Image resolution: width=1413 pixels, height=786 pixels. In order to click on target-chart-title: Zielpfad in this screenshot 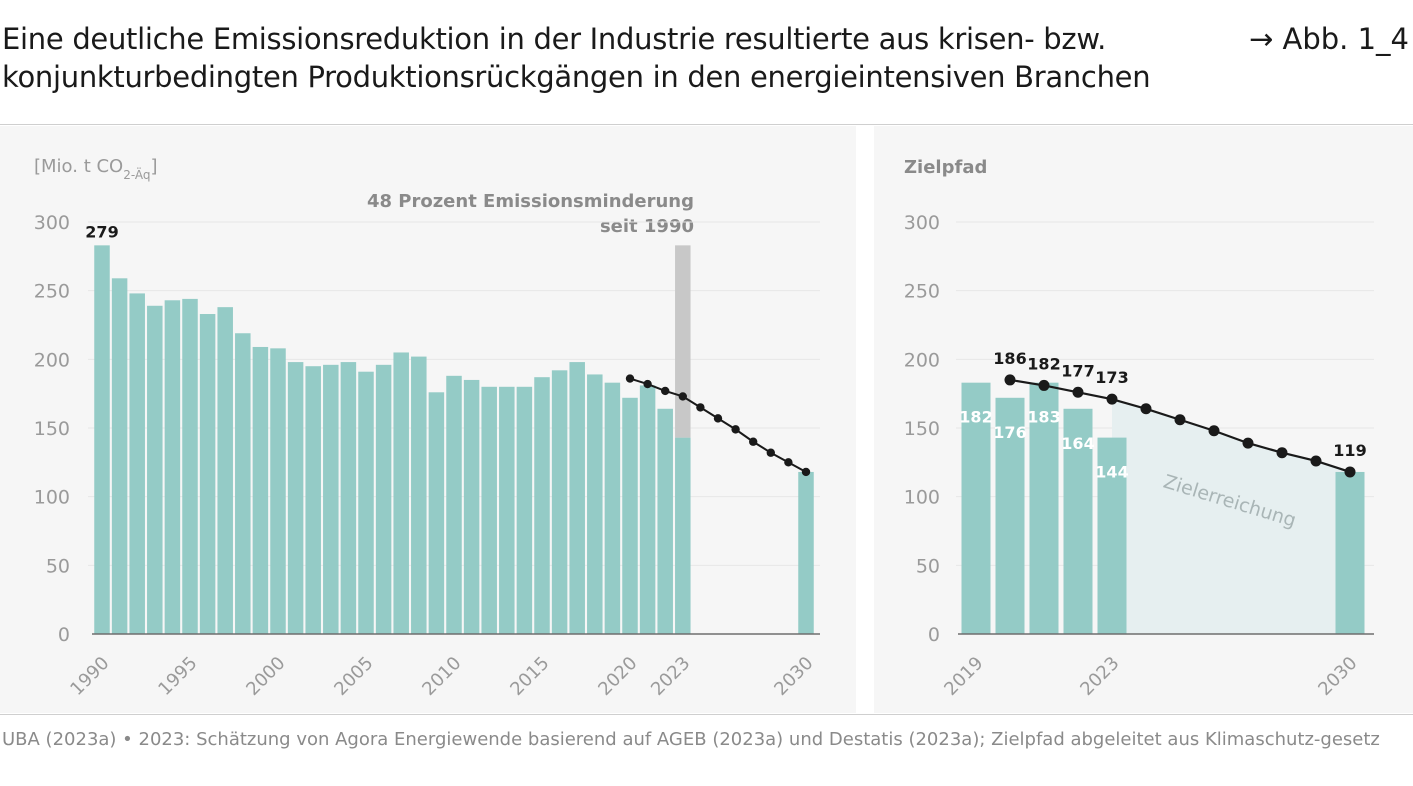, I will do `click(945, 167)`.